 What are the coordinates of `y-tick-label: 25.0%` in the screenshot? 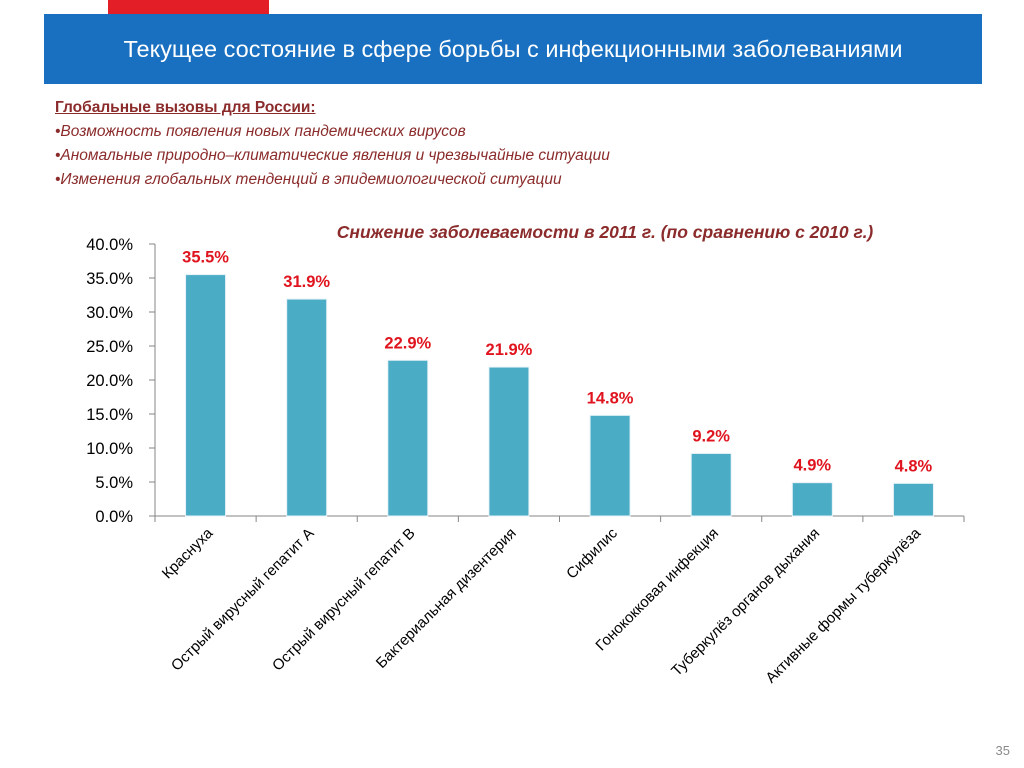 It's located at (109, 347).